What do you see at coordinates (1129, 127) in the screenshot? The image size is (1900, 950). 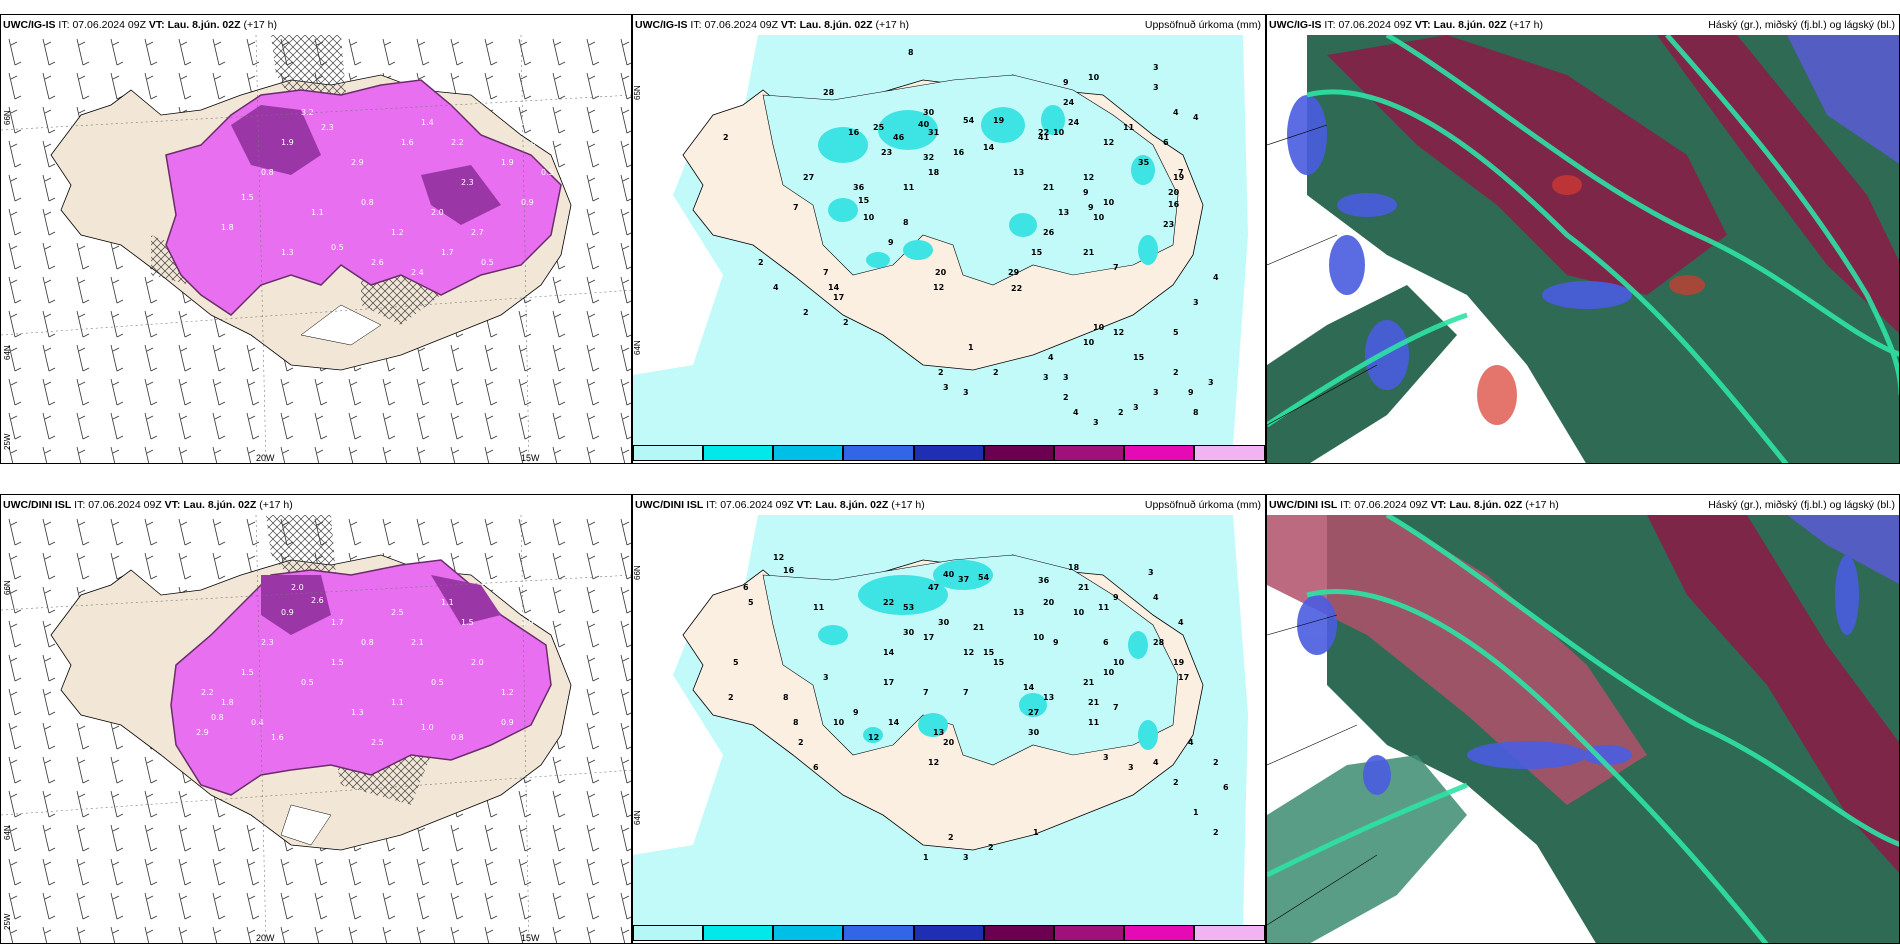 I see `svg-text: 11` at bounding box center [1129, 127].